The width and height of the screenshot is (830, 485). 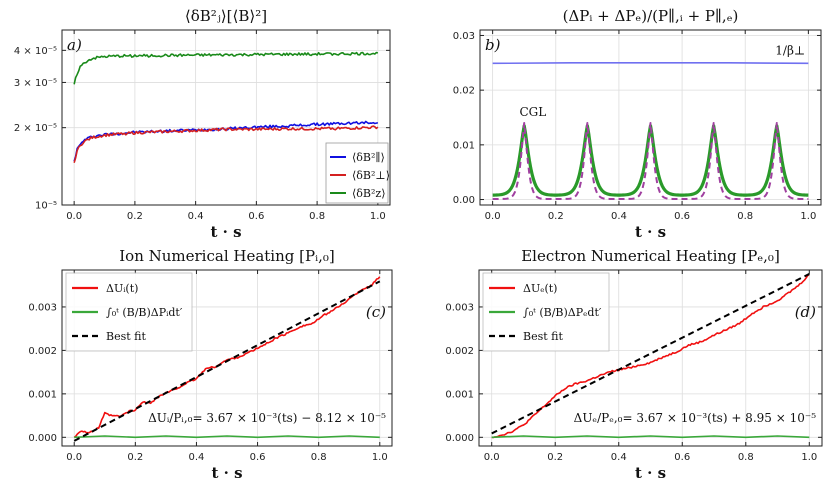 What do you see at coordinates (74, 45) in the screenshot?
I see `panel-label: a)` at bounding box center [74, 45].